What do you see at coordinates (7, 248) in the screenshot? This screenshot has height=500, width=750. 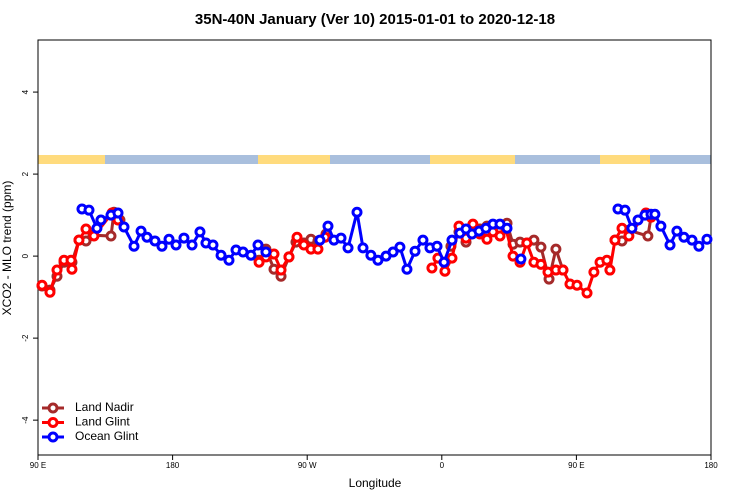 I see `y-axis-label: XCO2 - MLO trend (ppm)` at bounding box center [7, 248].